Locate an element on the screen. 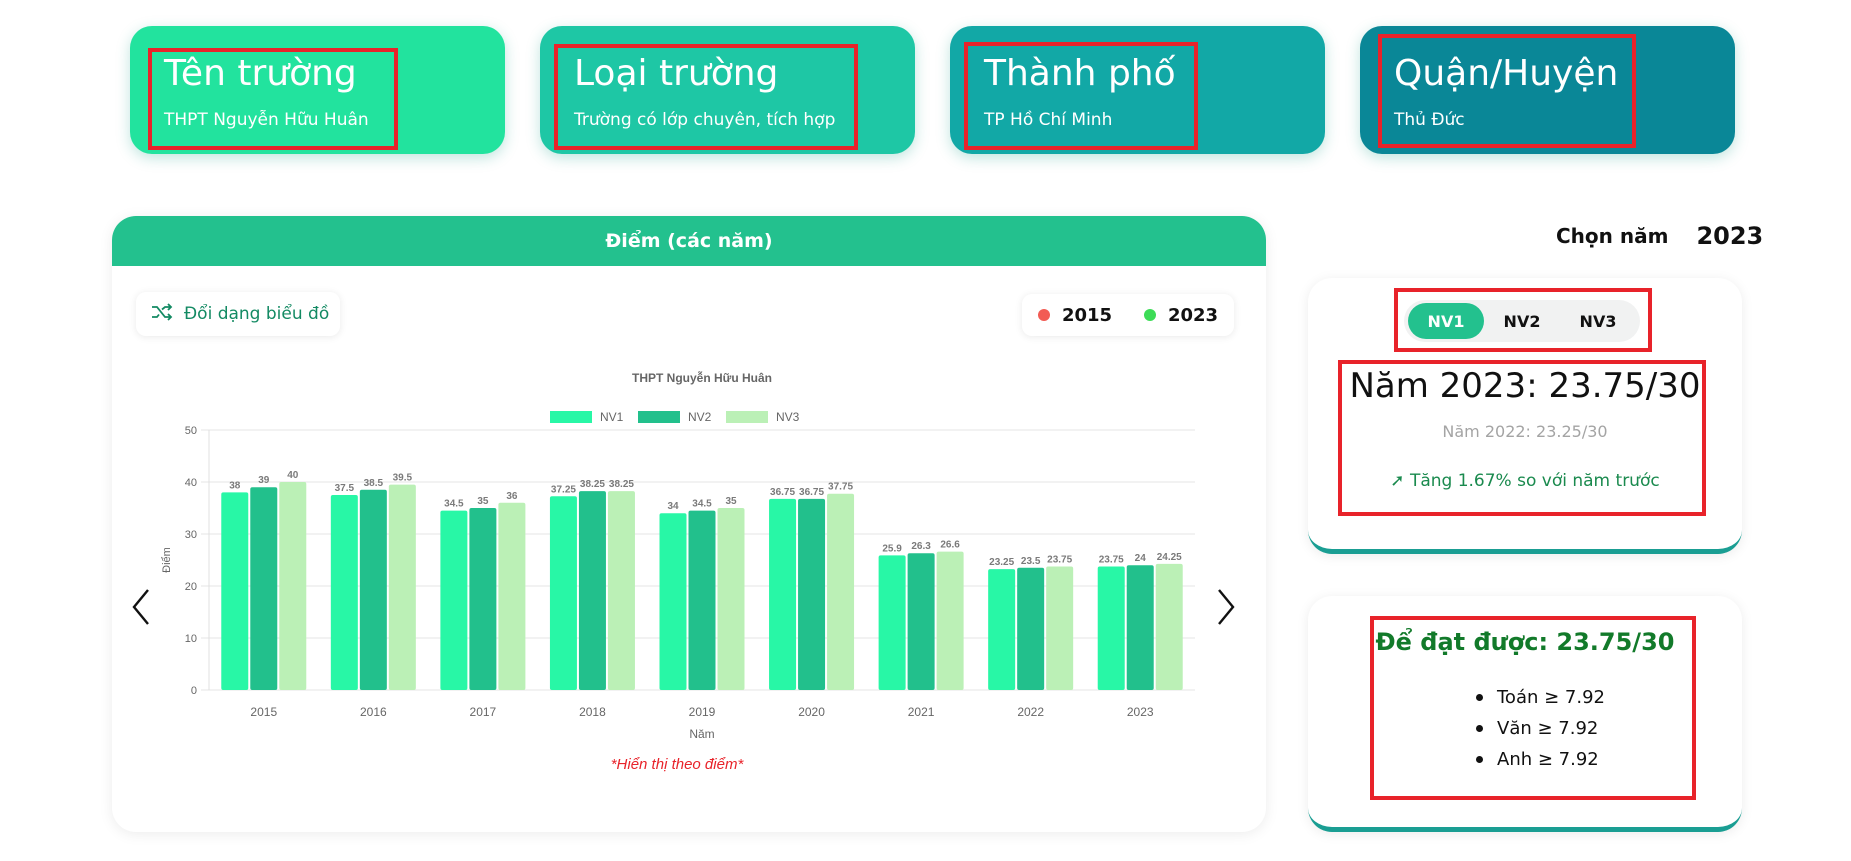 The width and height of the screenshot is (1851, 861). data-label: 38.25 is located at coordinates (592, 484).